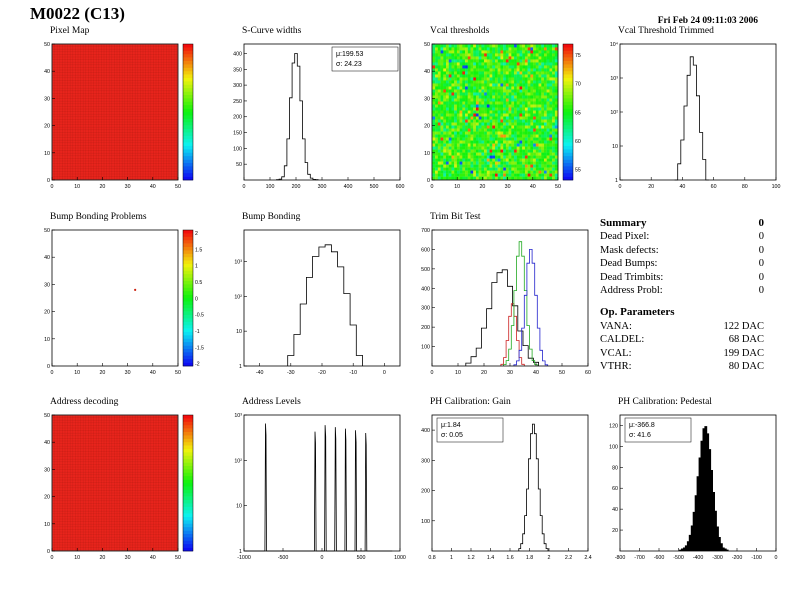 The width and height of the screenshot is (792, 612). What do you see at coordinates (237, 102) in the screenshot?
I see `svg-text: 250` at bounding box center [237, 102].